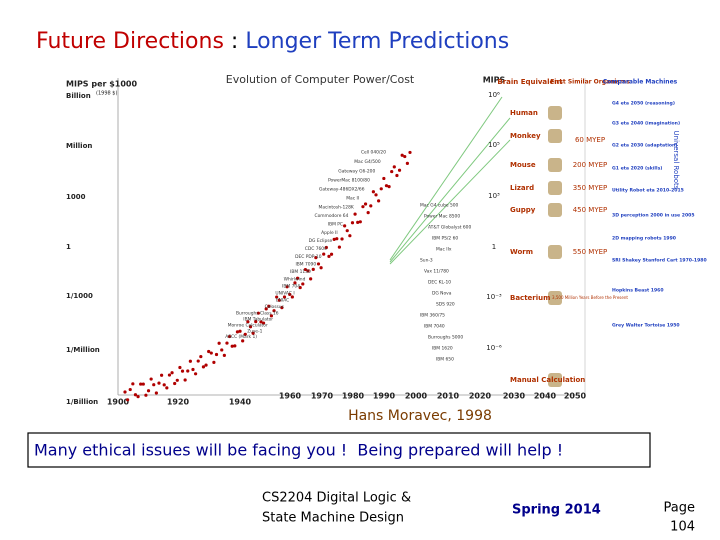  Describe the element at coordinates (78, 96) in the screenshot. I see `y-tick-label: Billion` at that location.